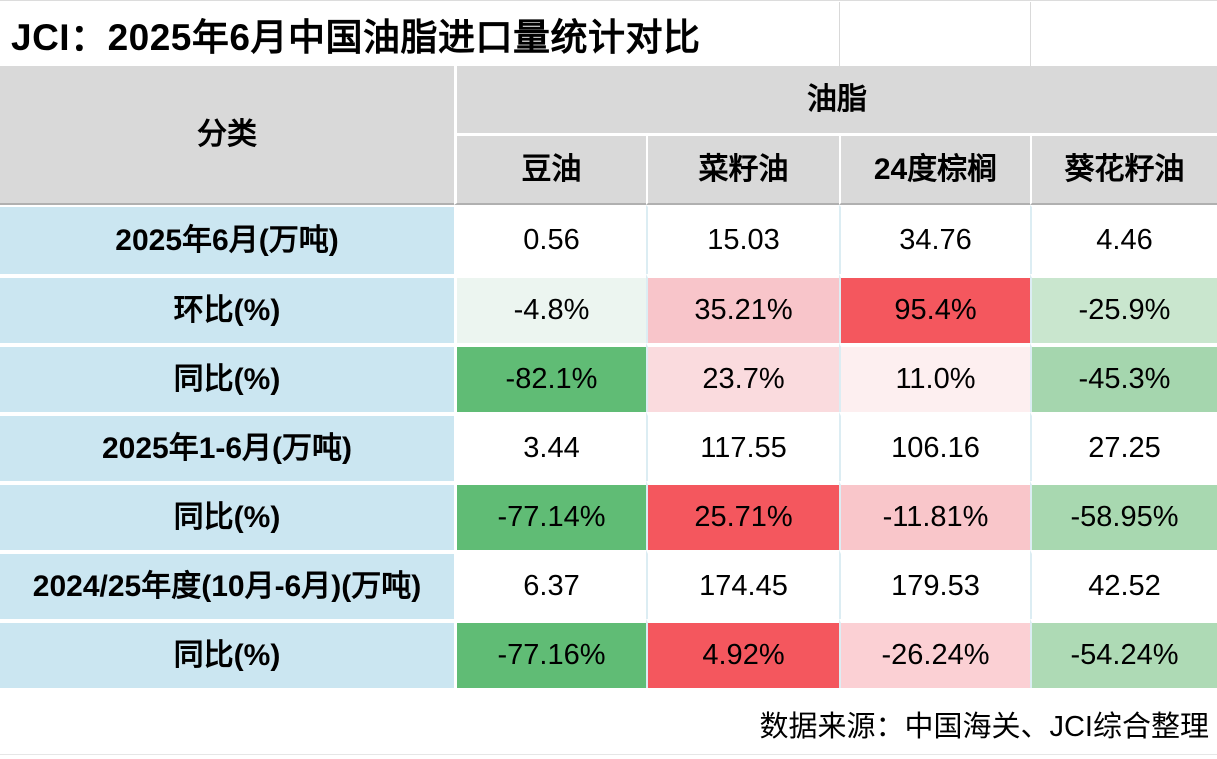 The image size is (1217, 759). What do you see at coordinates (742, 308) in the screenshot?
I see `value-cell-rapeseed-oil: 35.21%` at bounding box center [742, 308].